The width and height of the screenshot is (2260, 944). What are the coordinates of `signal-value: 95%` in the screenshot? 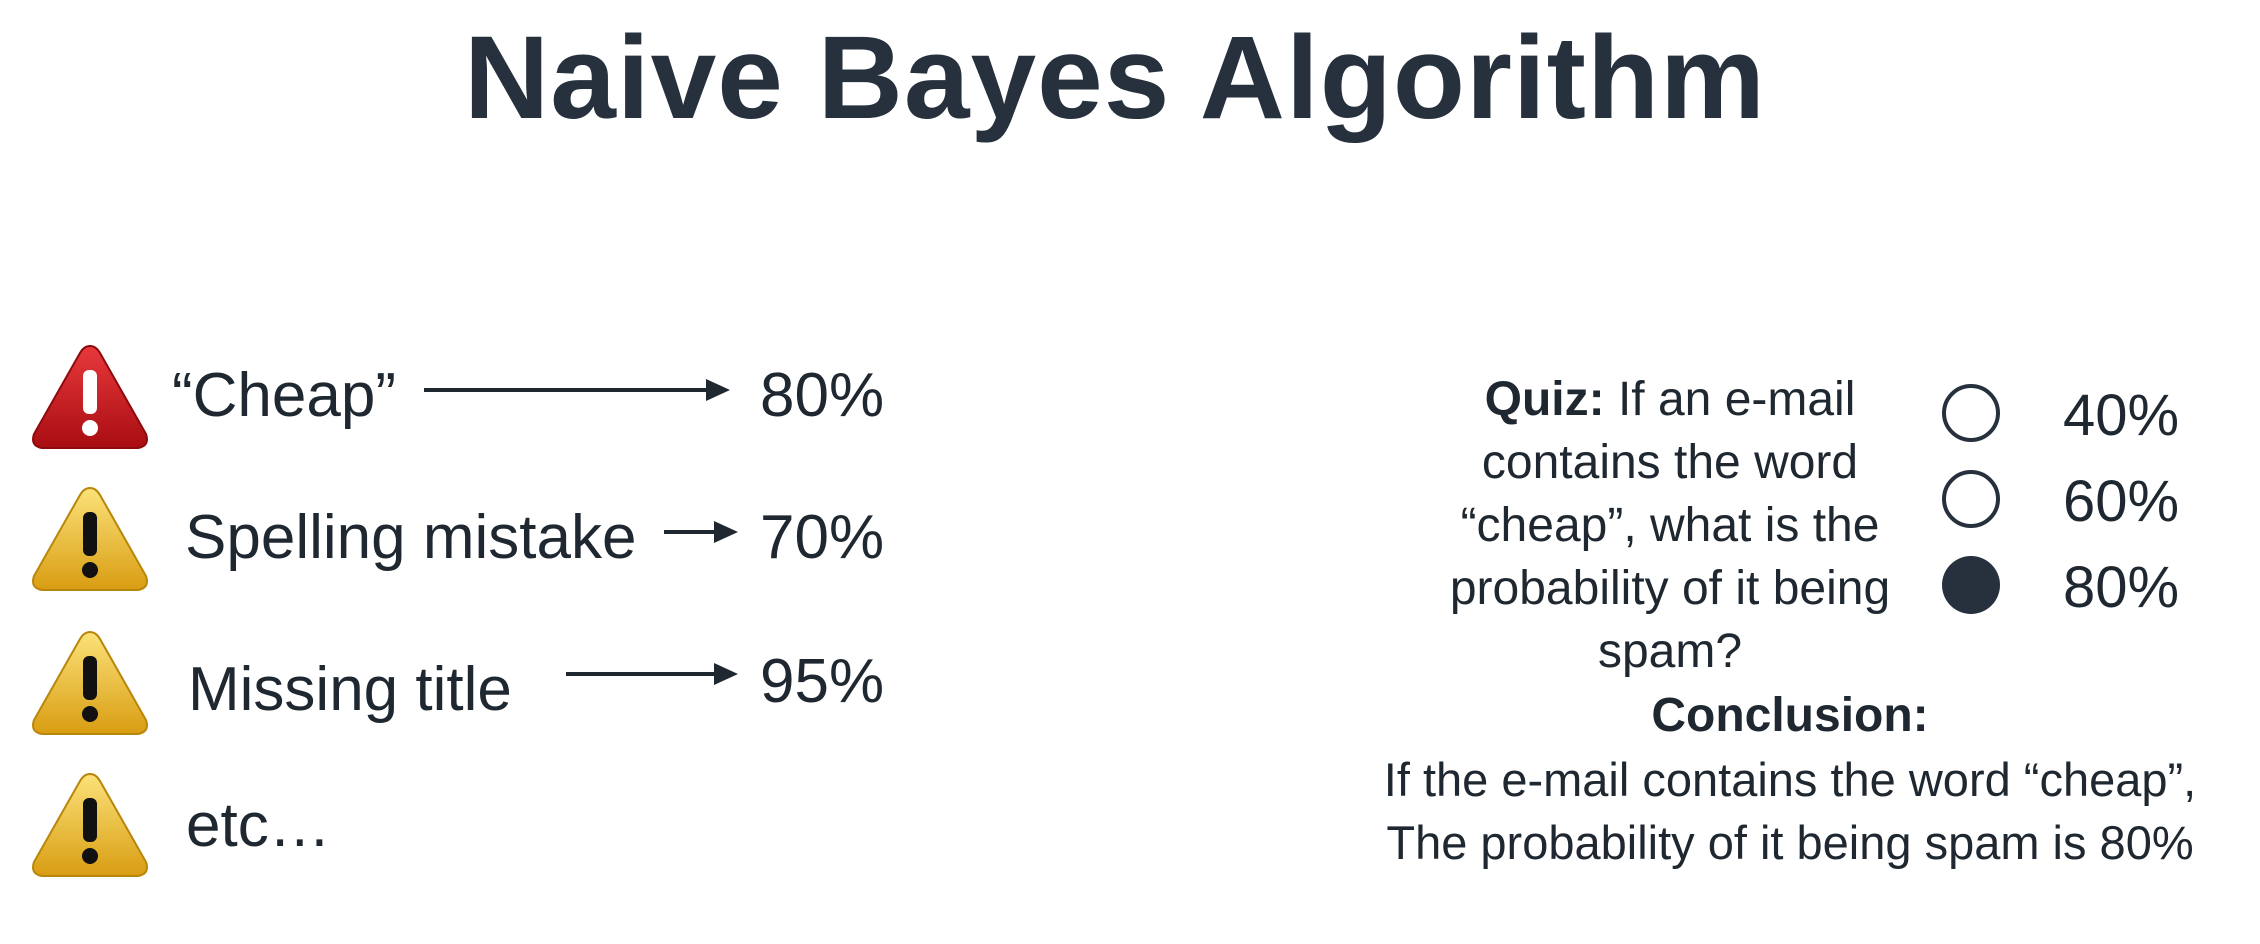 It's located at (822, 681).